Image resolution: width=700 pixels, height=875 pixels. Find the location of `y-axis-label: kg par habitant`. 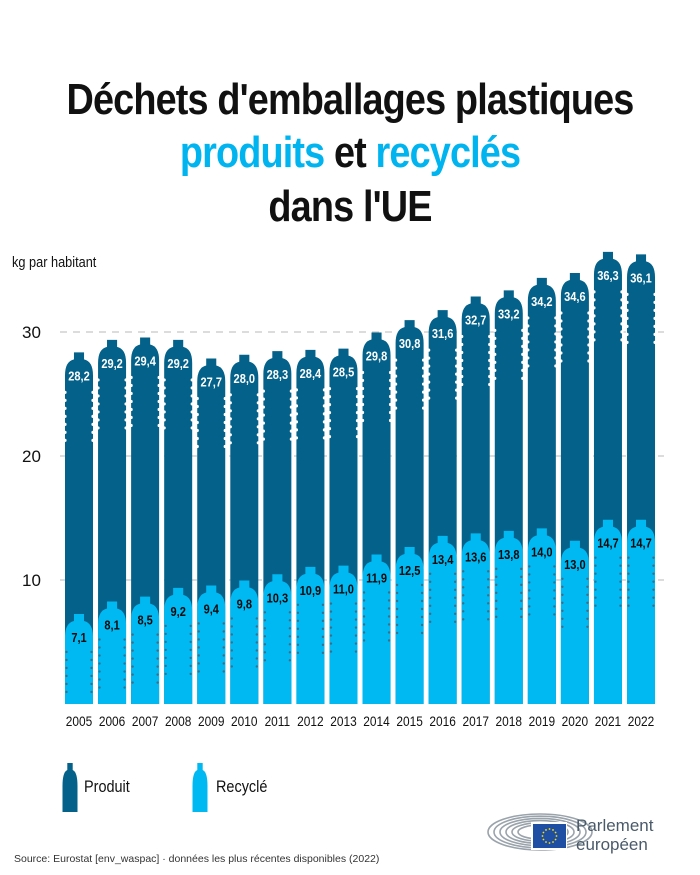

y-axis-label: kg par habitant is located at coordinates (54, 262).